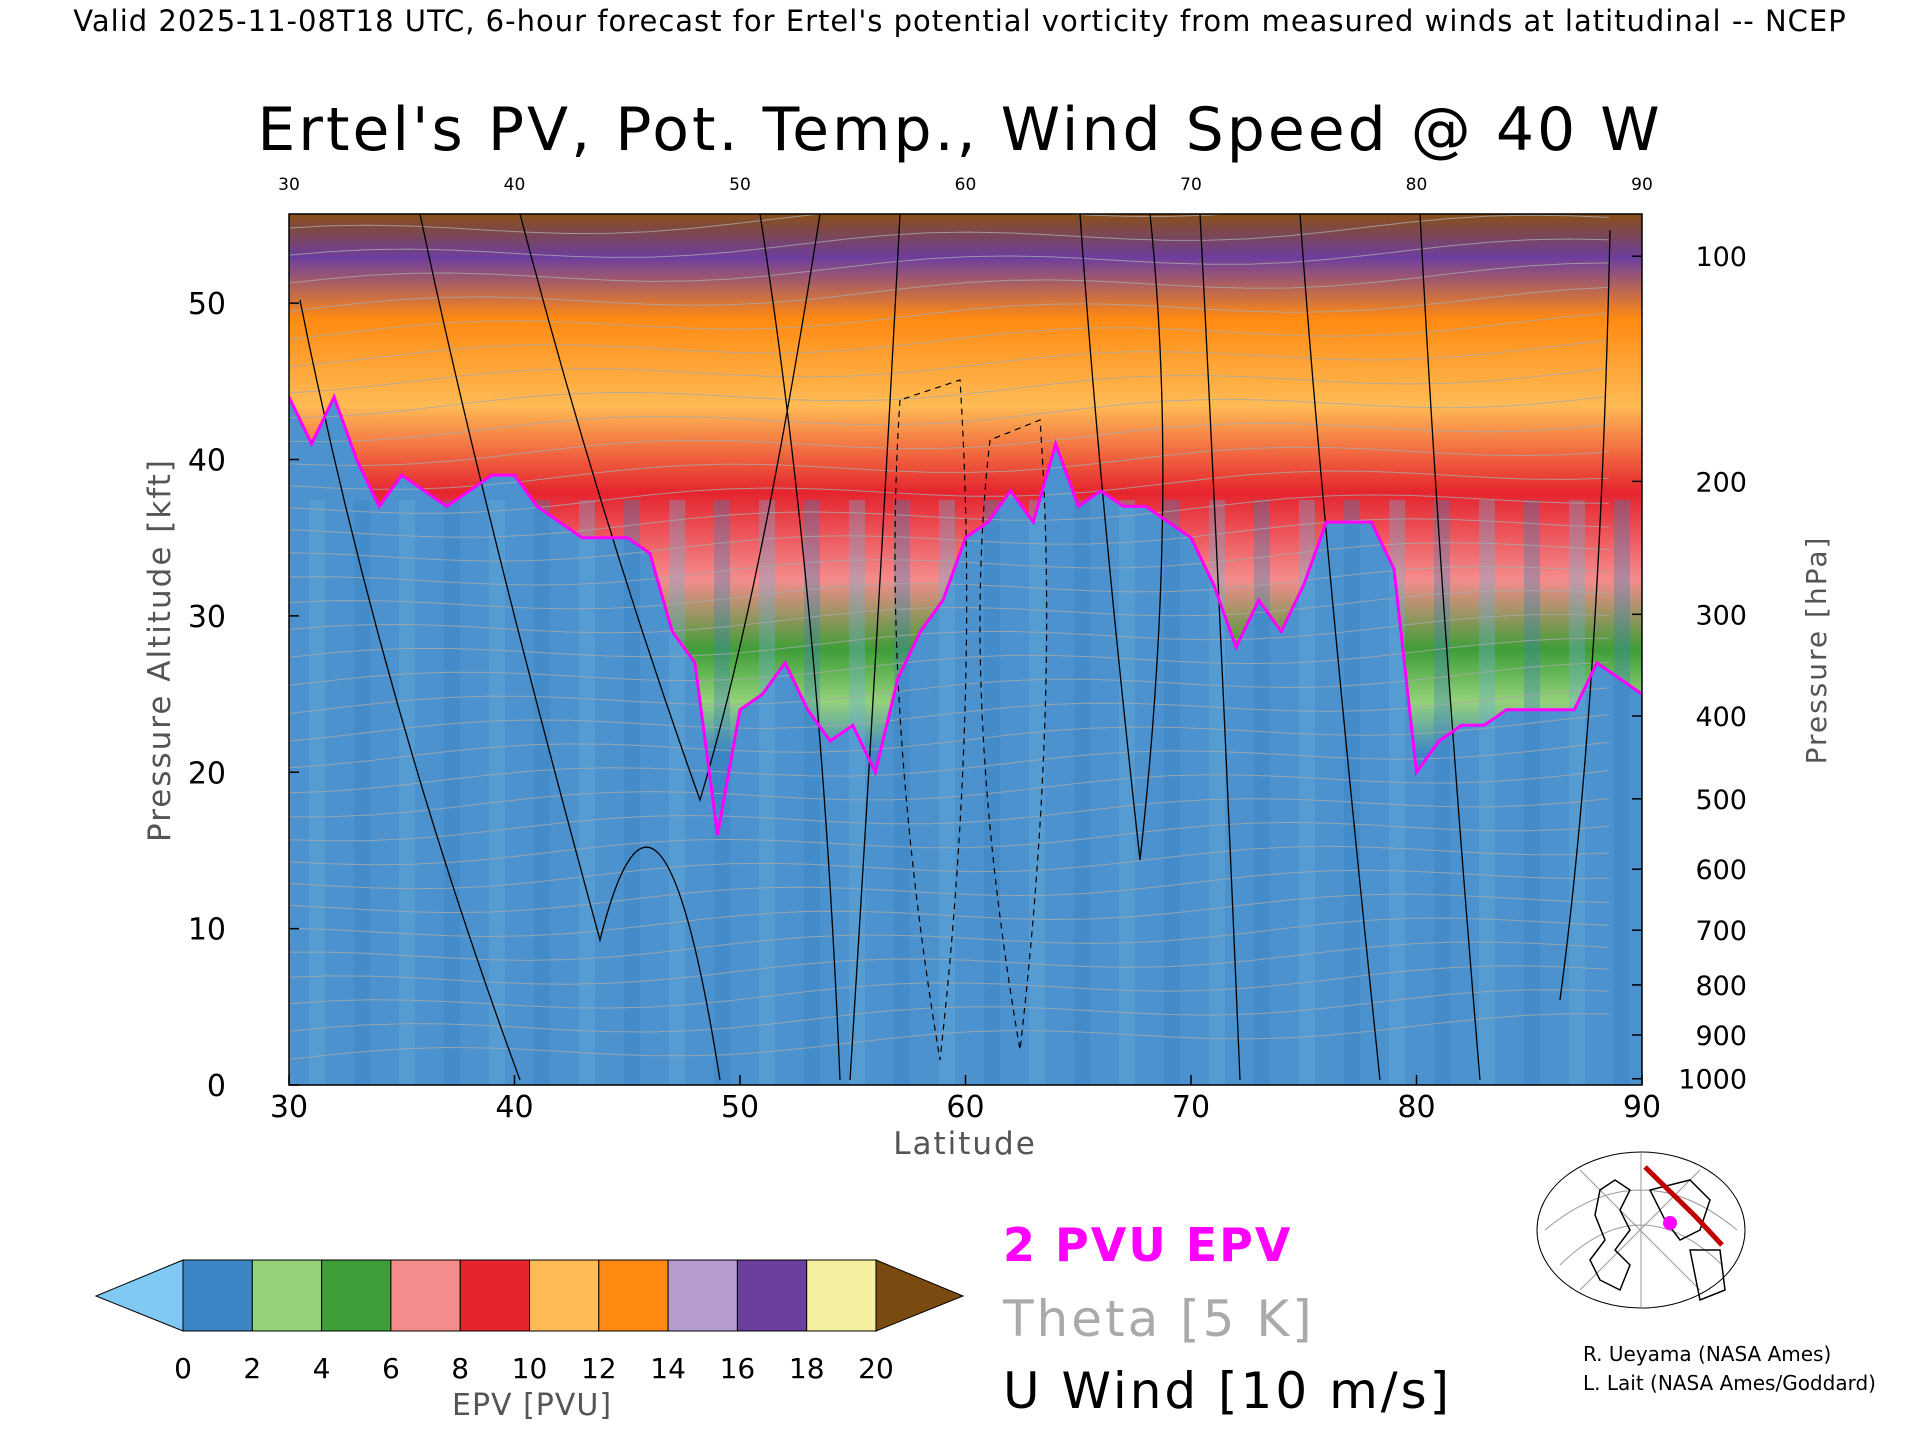 This screenshot has height=1440, width=1920. What do you see at coordinates (740, 185) in the screenshot?
I see `x-top-tick-label: 50` at bounding box center [740, 185].